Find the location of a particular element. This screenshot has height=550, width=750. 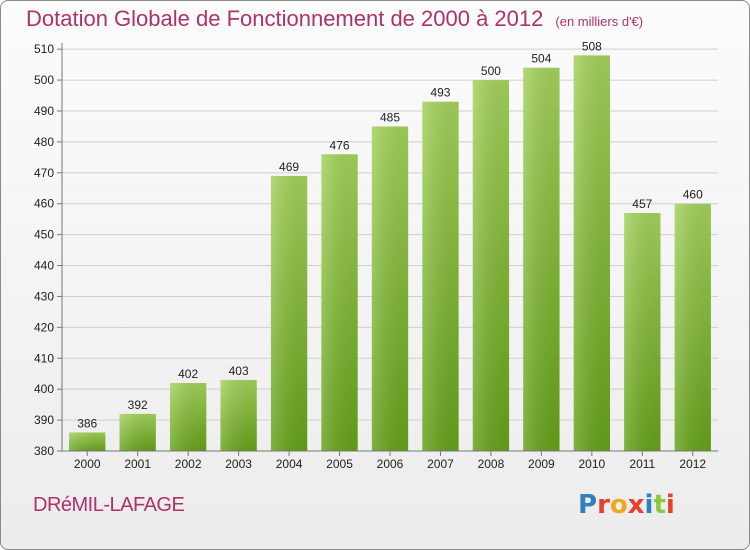

y-tick-label: 460 is located at coordinates (44, 204).